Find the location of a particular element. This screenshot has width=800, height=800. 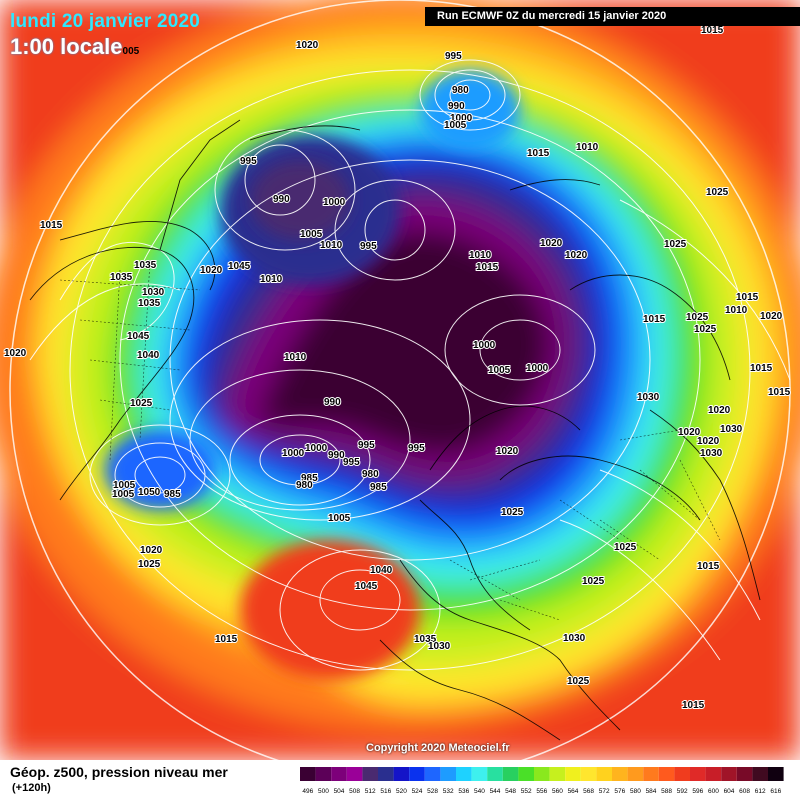

legend-tick-label: 508 is located at coordinates (354, 791).